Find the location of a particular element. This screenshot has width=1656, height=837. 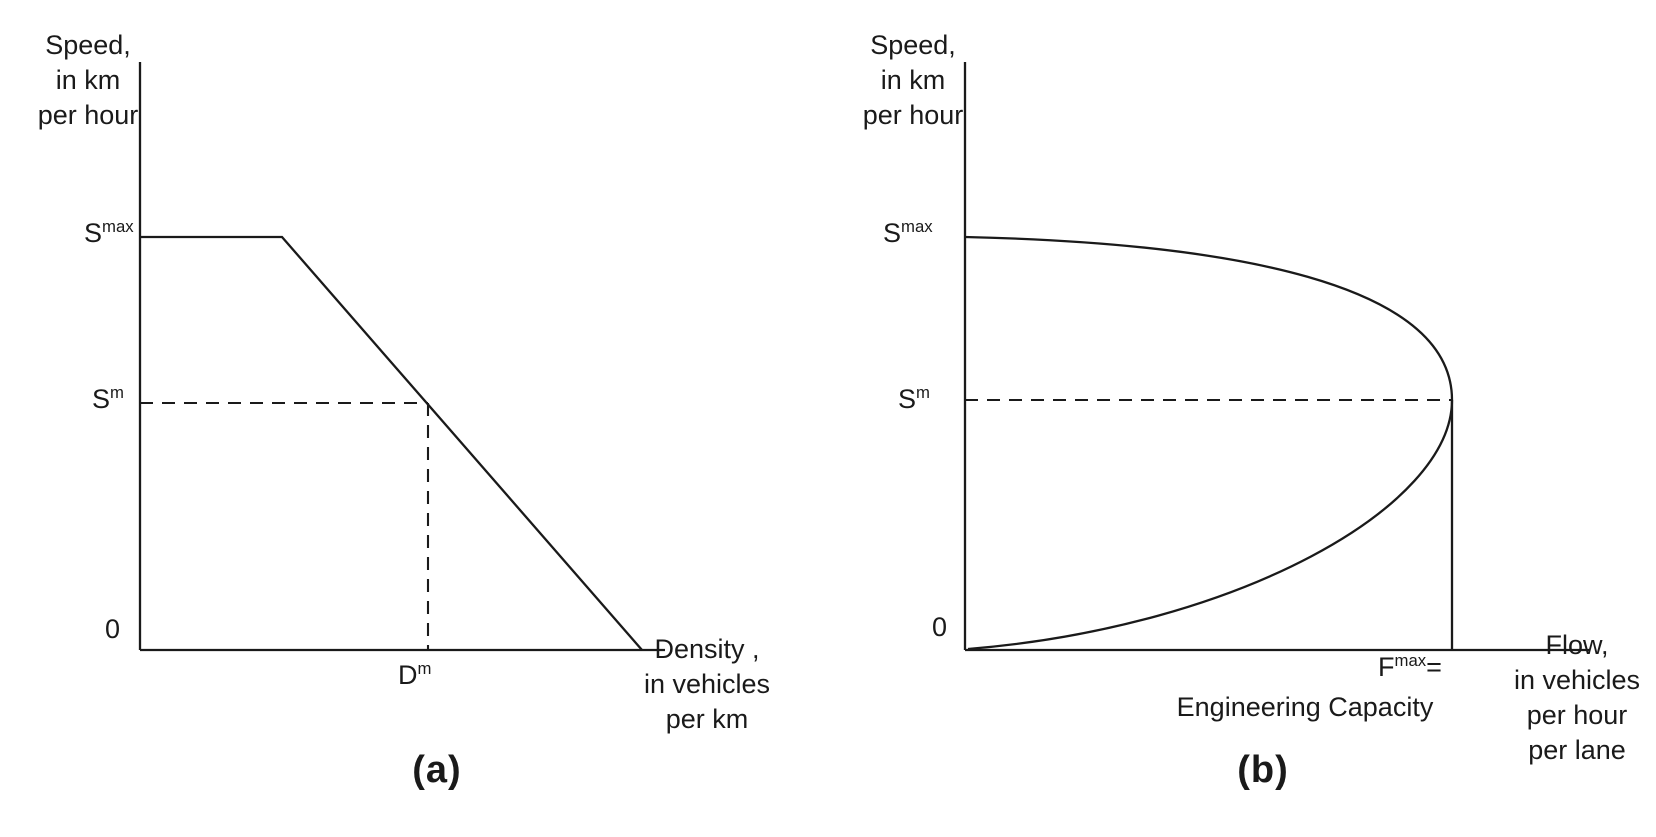

caption-a: (a) is located at coordinates (437, 770).